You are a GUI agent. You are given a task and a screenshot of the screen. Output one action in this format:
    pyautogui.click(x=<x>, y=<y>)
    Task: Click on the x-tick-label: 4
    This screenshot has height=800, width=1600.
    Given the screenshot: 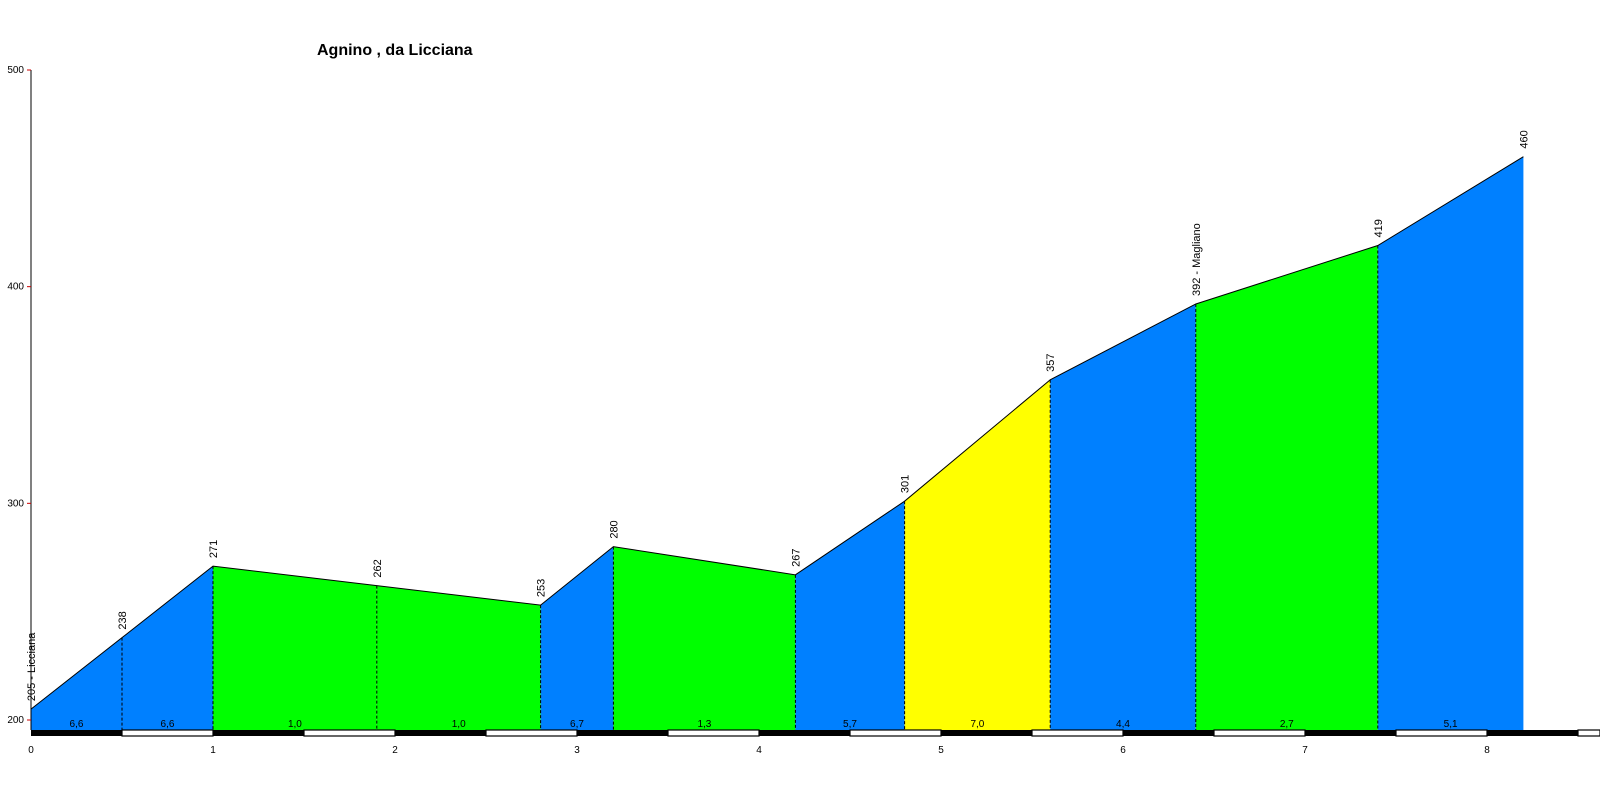 What is the action you would take?
    pyautogui.click(x=759, y=750)
    